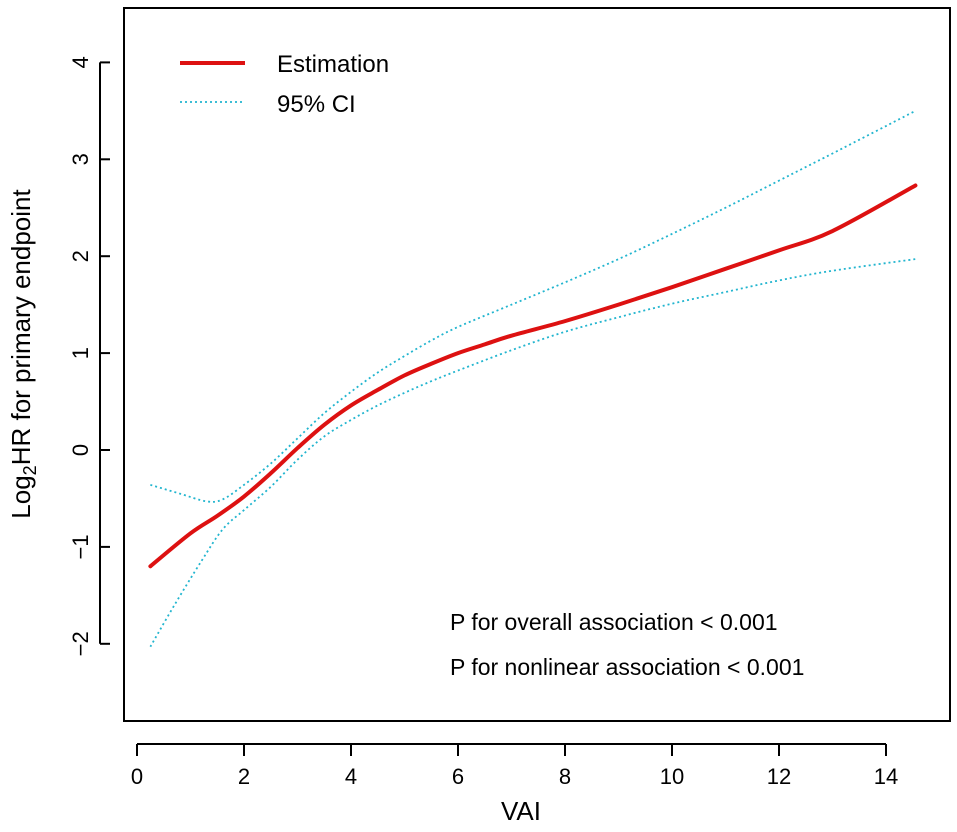 The image size is (957, 832). I want to click on legend-label-estimation: Estimation, so click(333, 64).